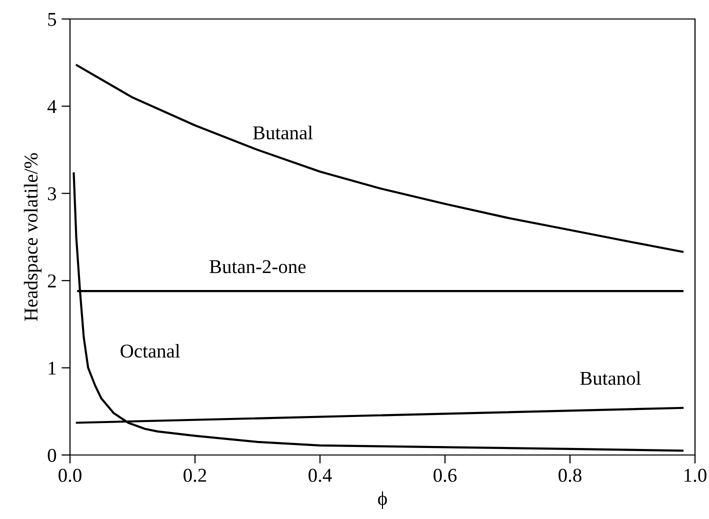 The width and height of the screenshot is (709, 519). I want to click on y-axis-title: Headspace volatile/%, so click(33, 237).